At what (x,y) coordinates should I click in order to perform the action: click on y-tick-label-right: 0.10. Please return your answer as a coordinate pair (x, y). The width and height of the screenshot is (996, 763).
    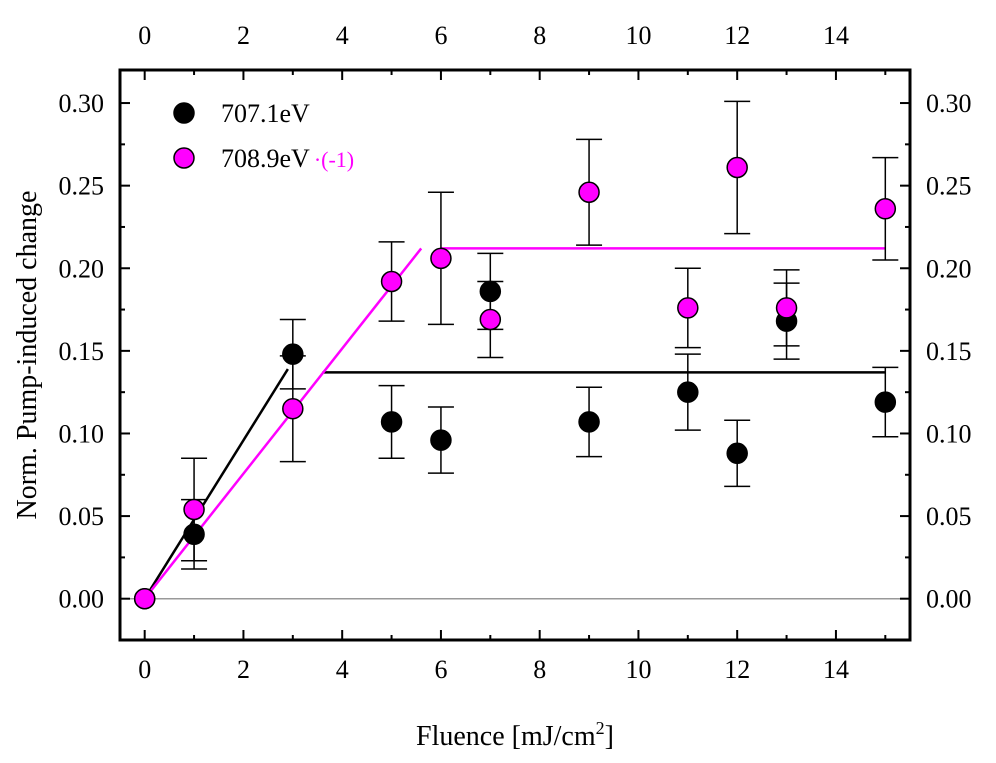
    Looking at the image, I should click on (949, 433).